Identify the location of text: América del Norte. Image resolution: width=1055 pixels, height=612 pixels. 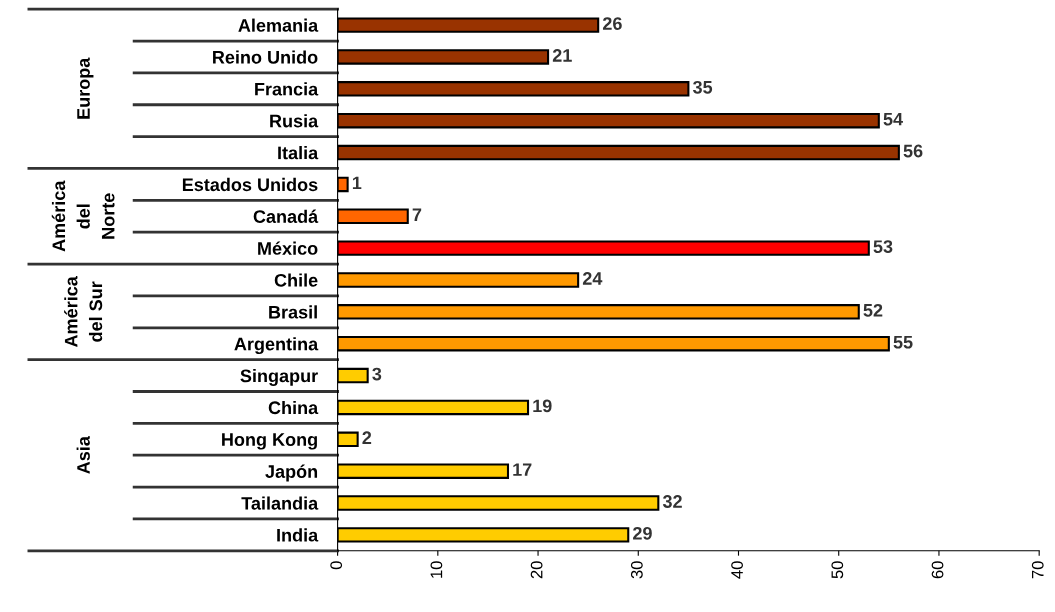
(83, 216).